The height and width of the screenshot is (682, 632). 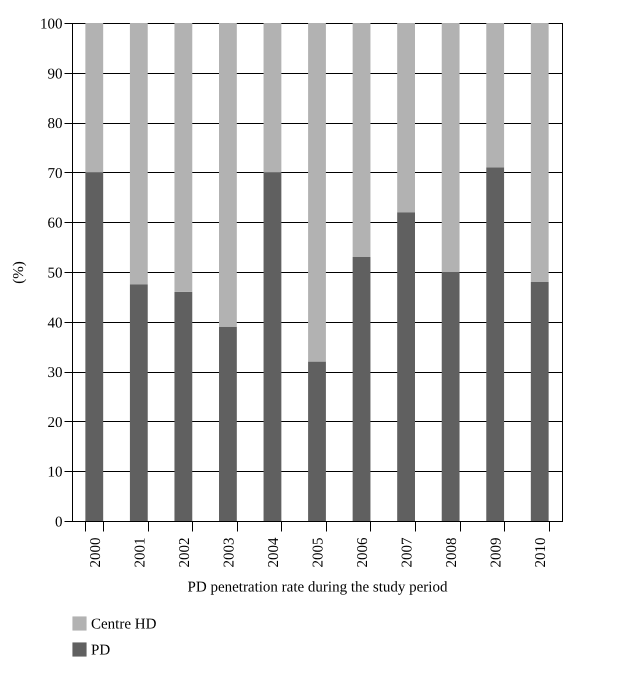 What do you see at coordinates (55, 323) in the screenshot?
I see `y-tick-label: 40` at bounding box center [55, 323].